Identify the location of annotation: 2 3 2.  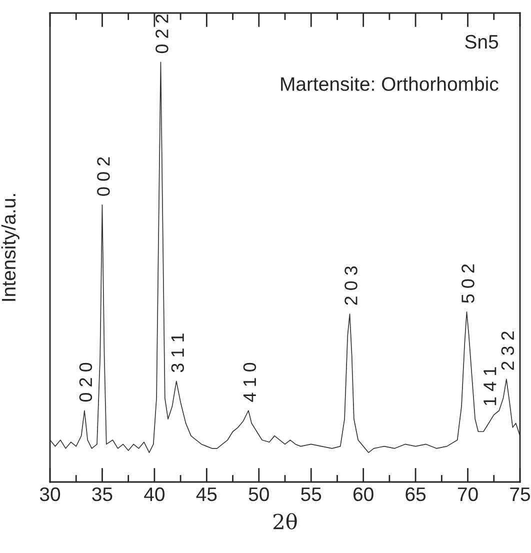
(507, 351).